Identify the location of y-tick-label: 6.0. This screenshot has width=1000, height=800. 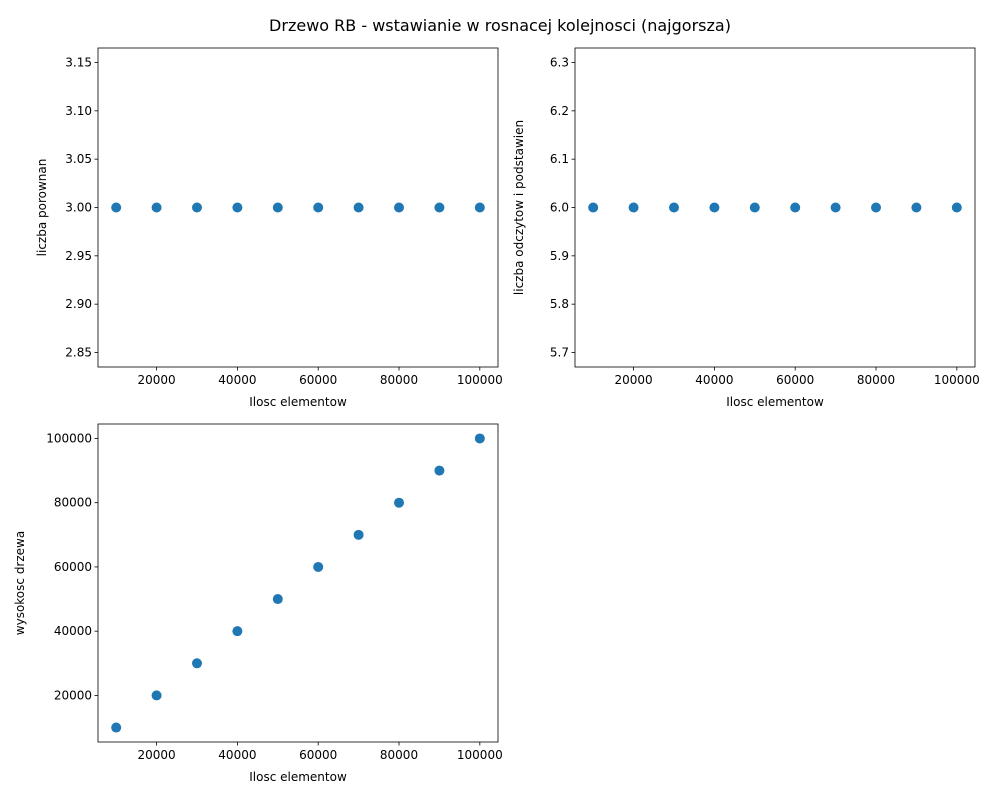
(559, 208).